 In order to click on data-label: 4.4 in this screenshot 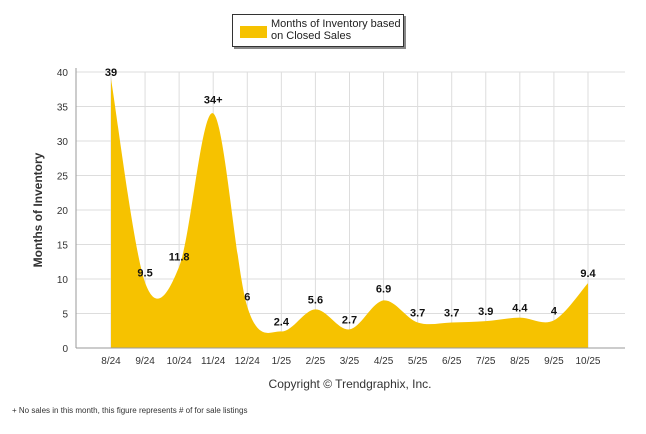, I will do `click(520, 309)`.